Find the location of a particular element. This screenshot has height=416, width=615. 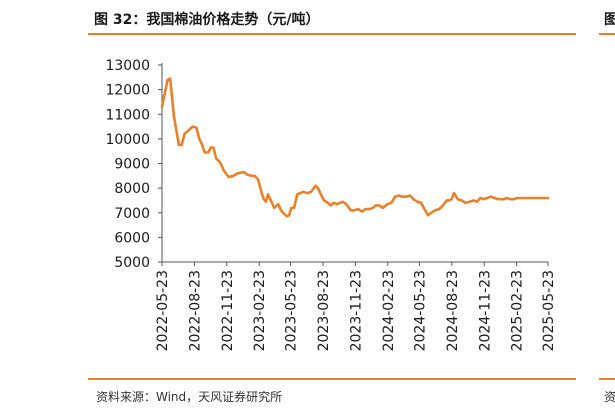

next-figure-title-underline is located at coordinates (607, 34).